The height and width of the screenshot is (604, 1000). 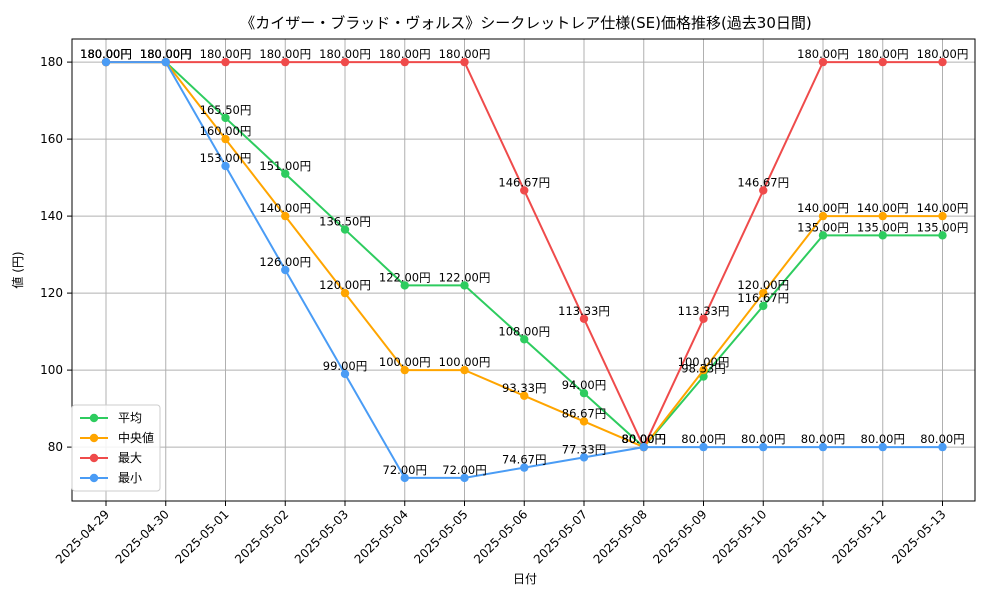 What do you see at coordinates (321, 536) in the screenshot?
I see `x-tick-label: 2025-05-03` at bounding box center [321, 536].